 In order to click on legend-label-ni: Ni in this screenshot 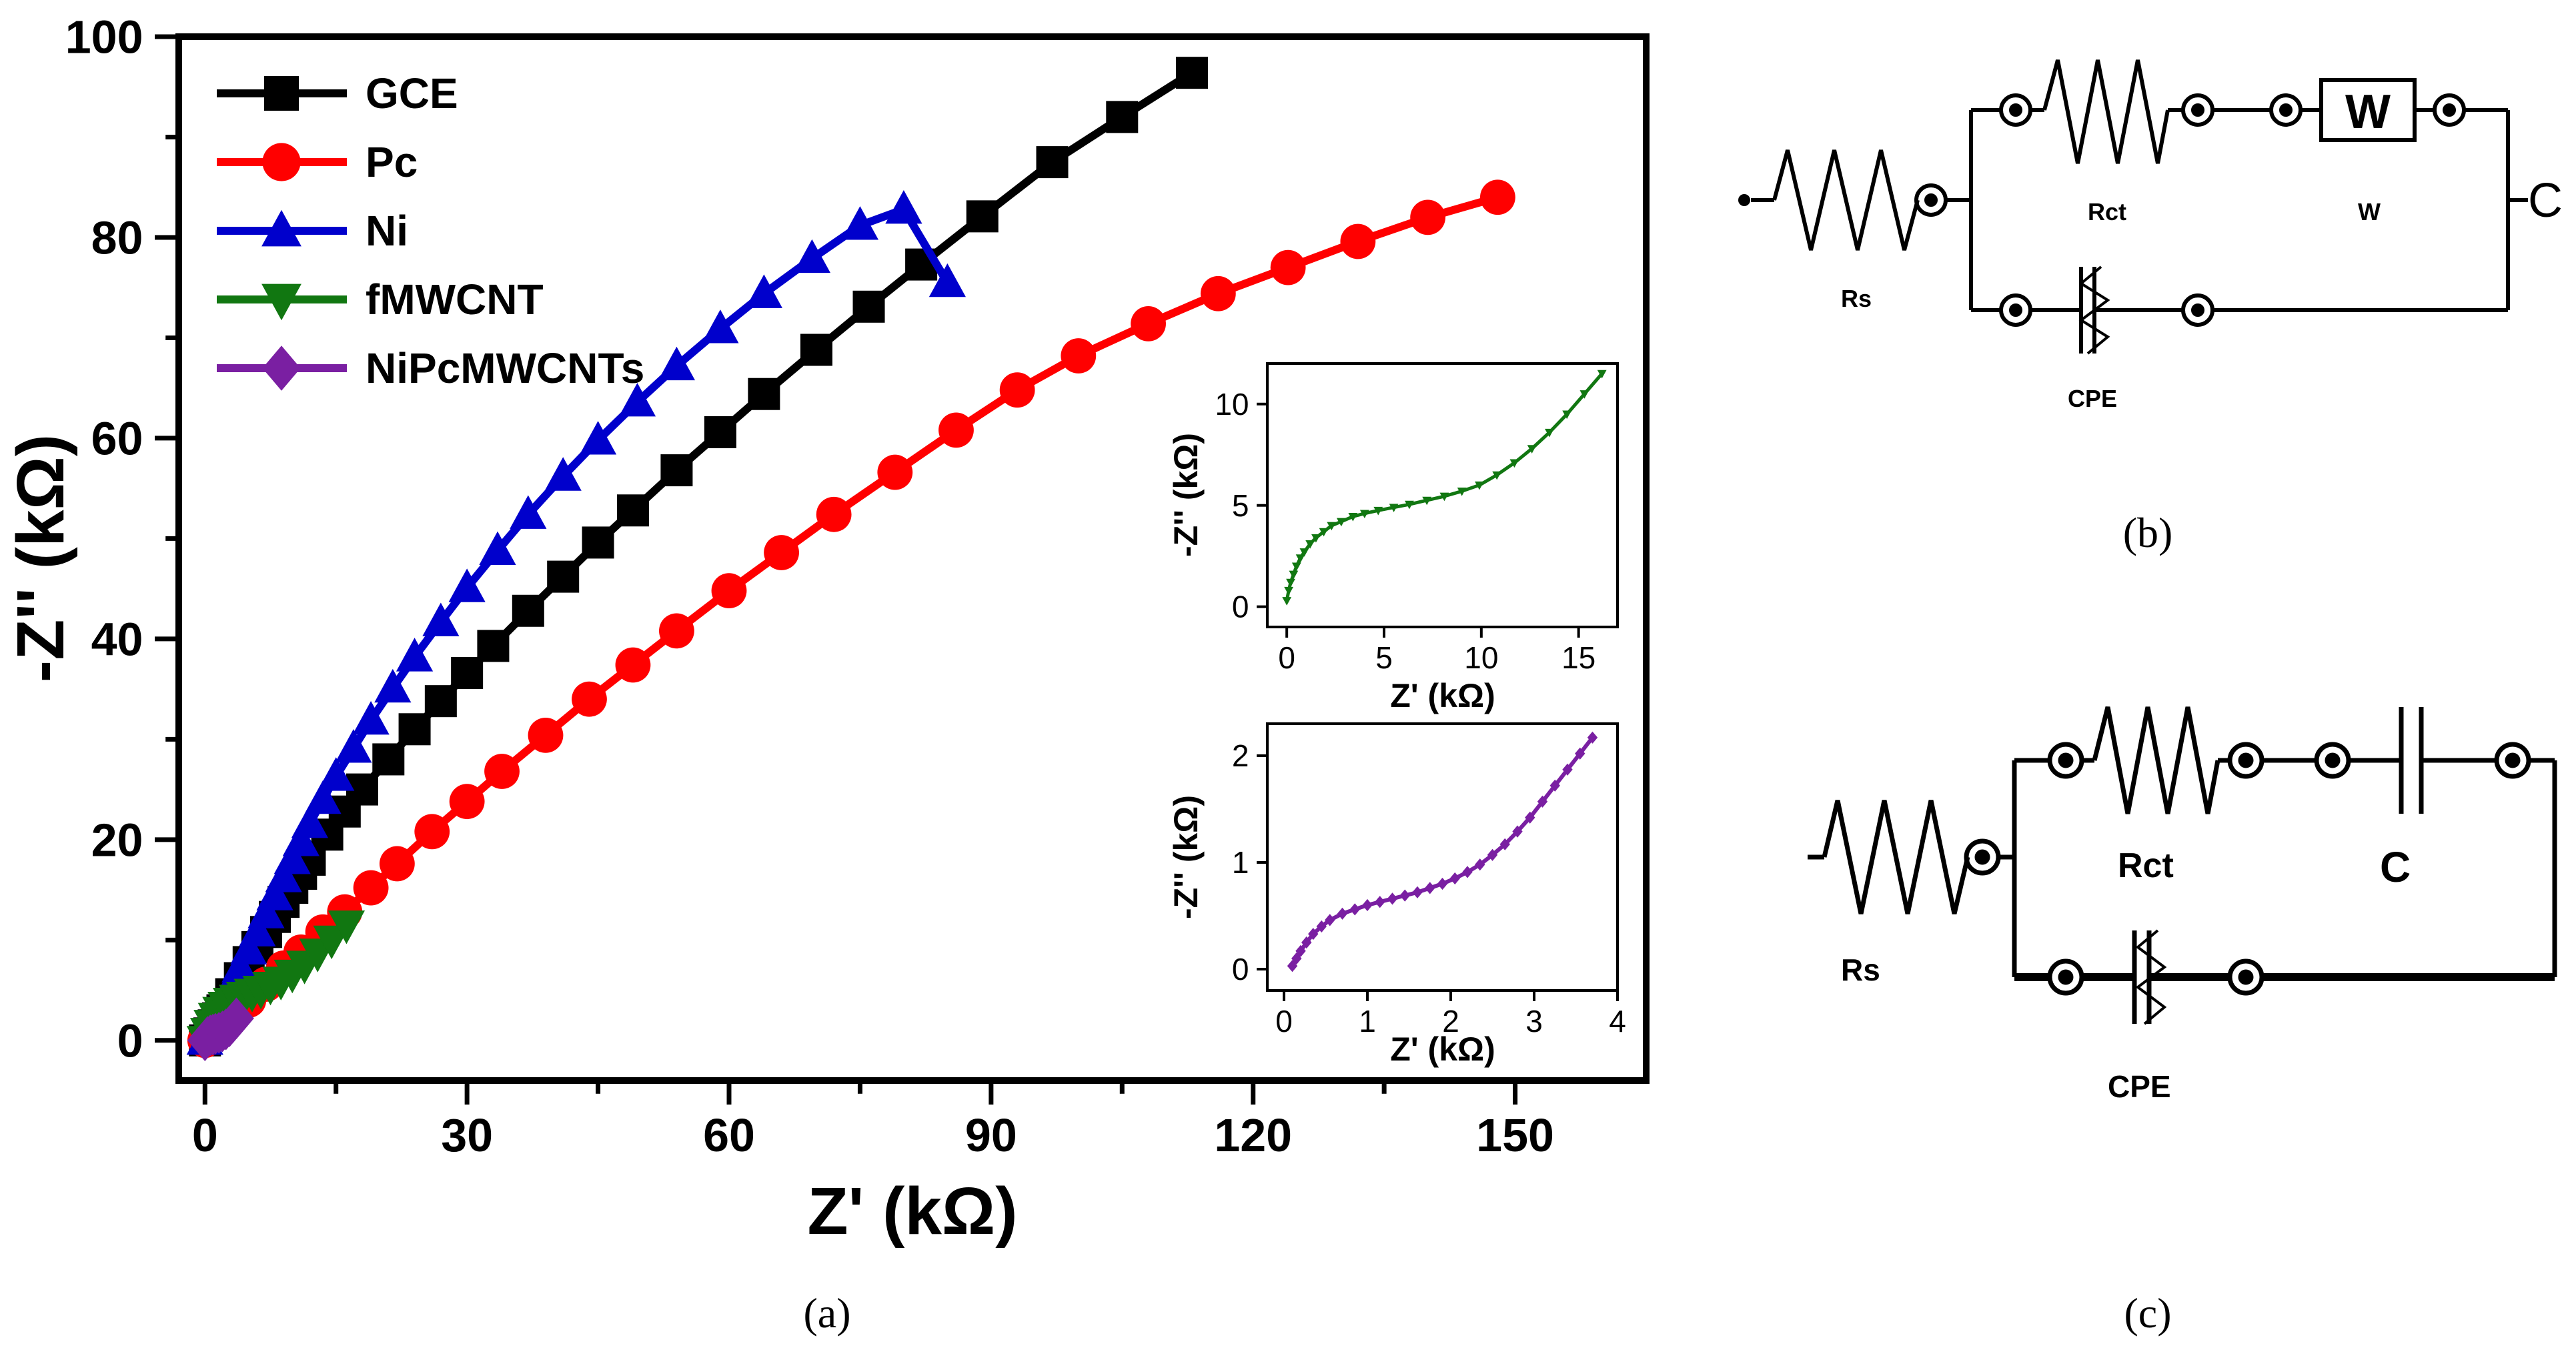, I will do `click(387, 231)`.